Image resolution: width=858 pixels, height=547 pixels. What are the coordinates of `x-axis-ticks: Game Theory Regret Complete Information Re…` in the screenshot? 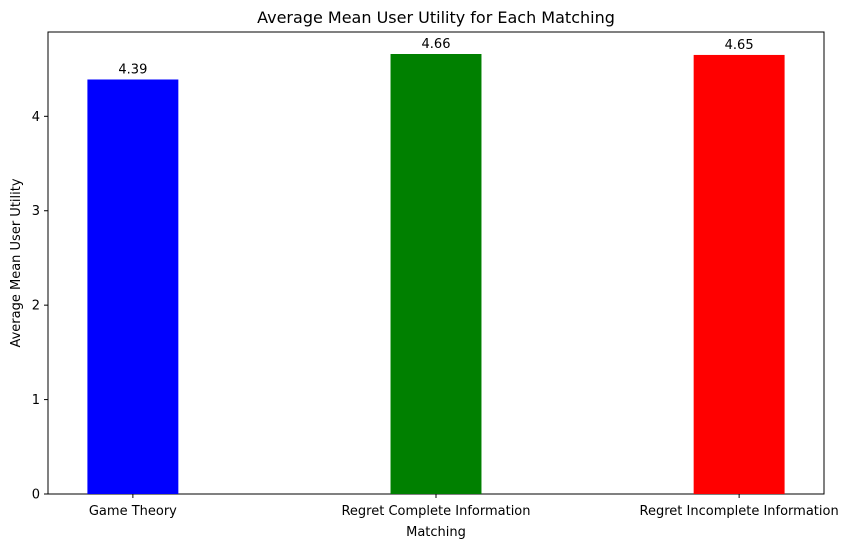 It's located at (464, 506).